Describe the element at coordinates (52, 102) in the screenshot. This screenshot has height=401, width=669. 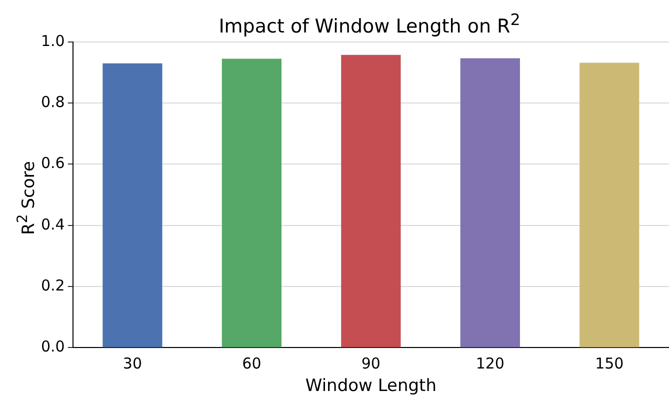
I see `y-tick-label: 0.8` at that location.